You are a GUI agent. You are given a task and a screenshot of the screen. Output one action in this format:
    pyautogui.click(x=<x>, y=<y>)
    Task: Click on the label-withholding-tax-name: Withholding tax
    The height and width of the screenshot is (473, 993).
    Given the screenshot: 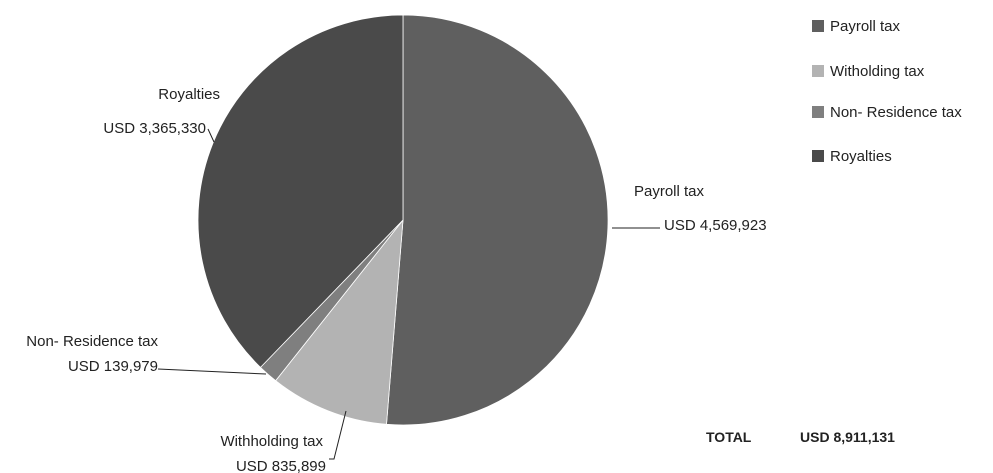 What is the action you would take?
    pyautogui.click(x=271, y=441)
    